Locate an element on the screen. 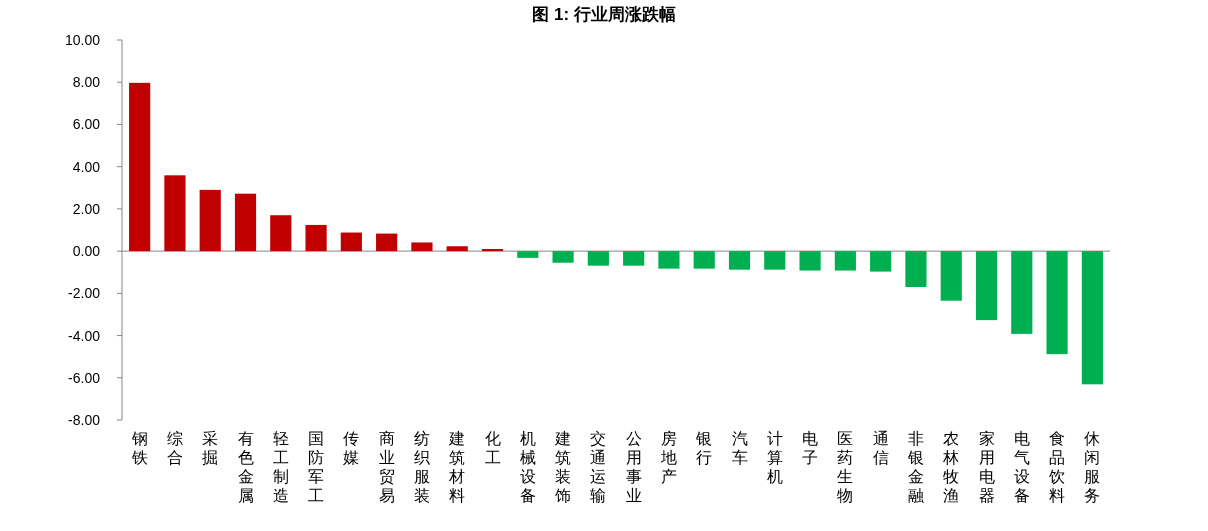  x-tick-label: 公用事业 is located at coordinates (633, 467).